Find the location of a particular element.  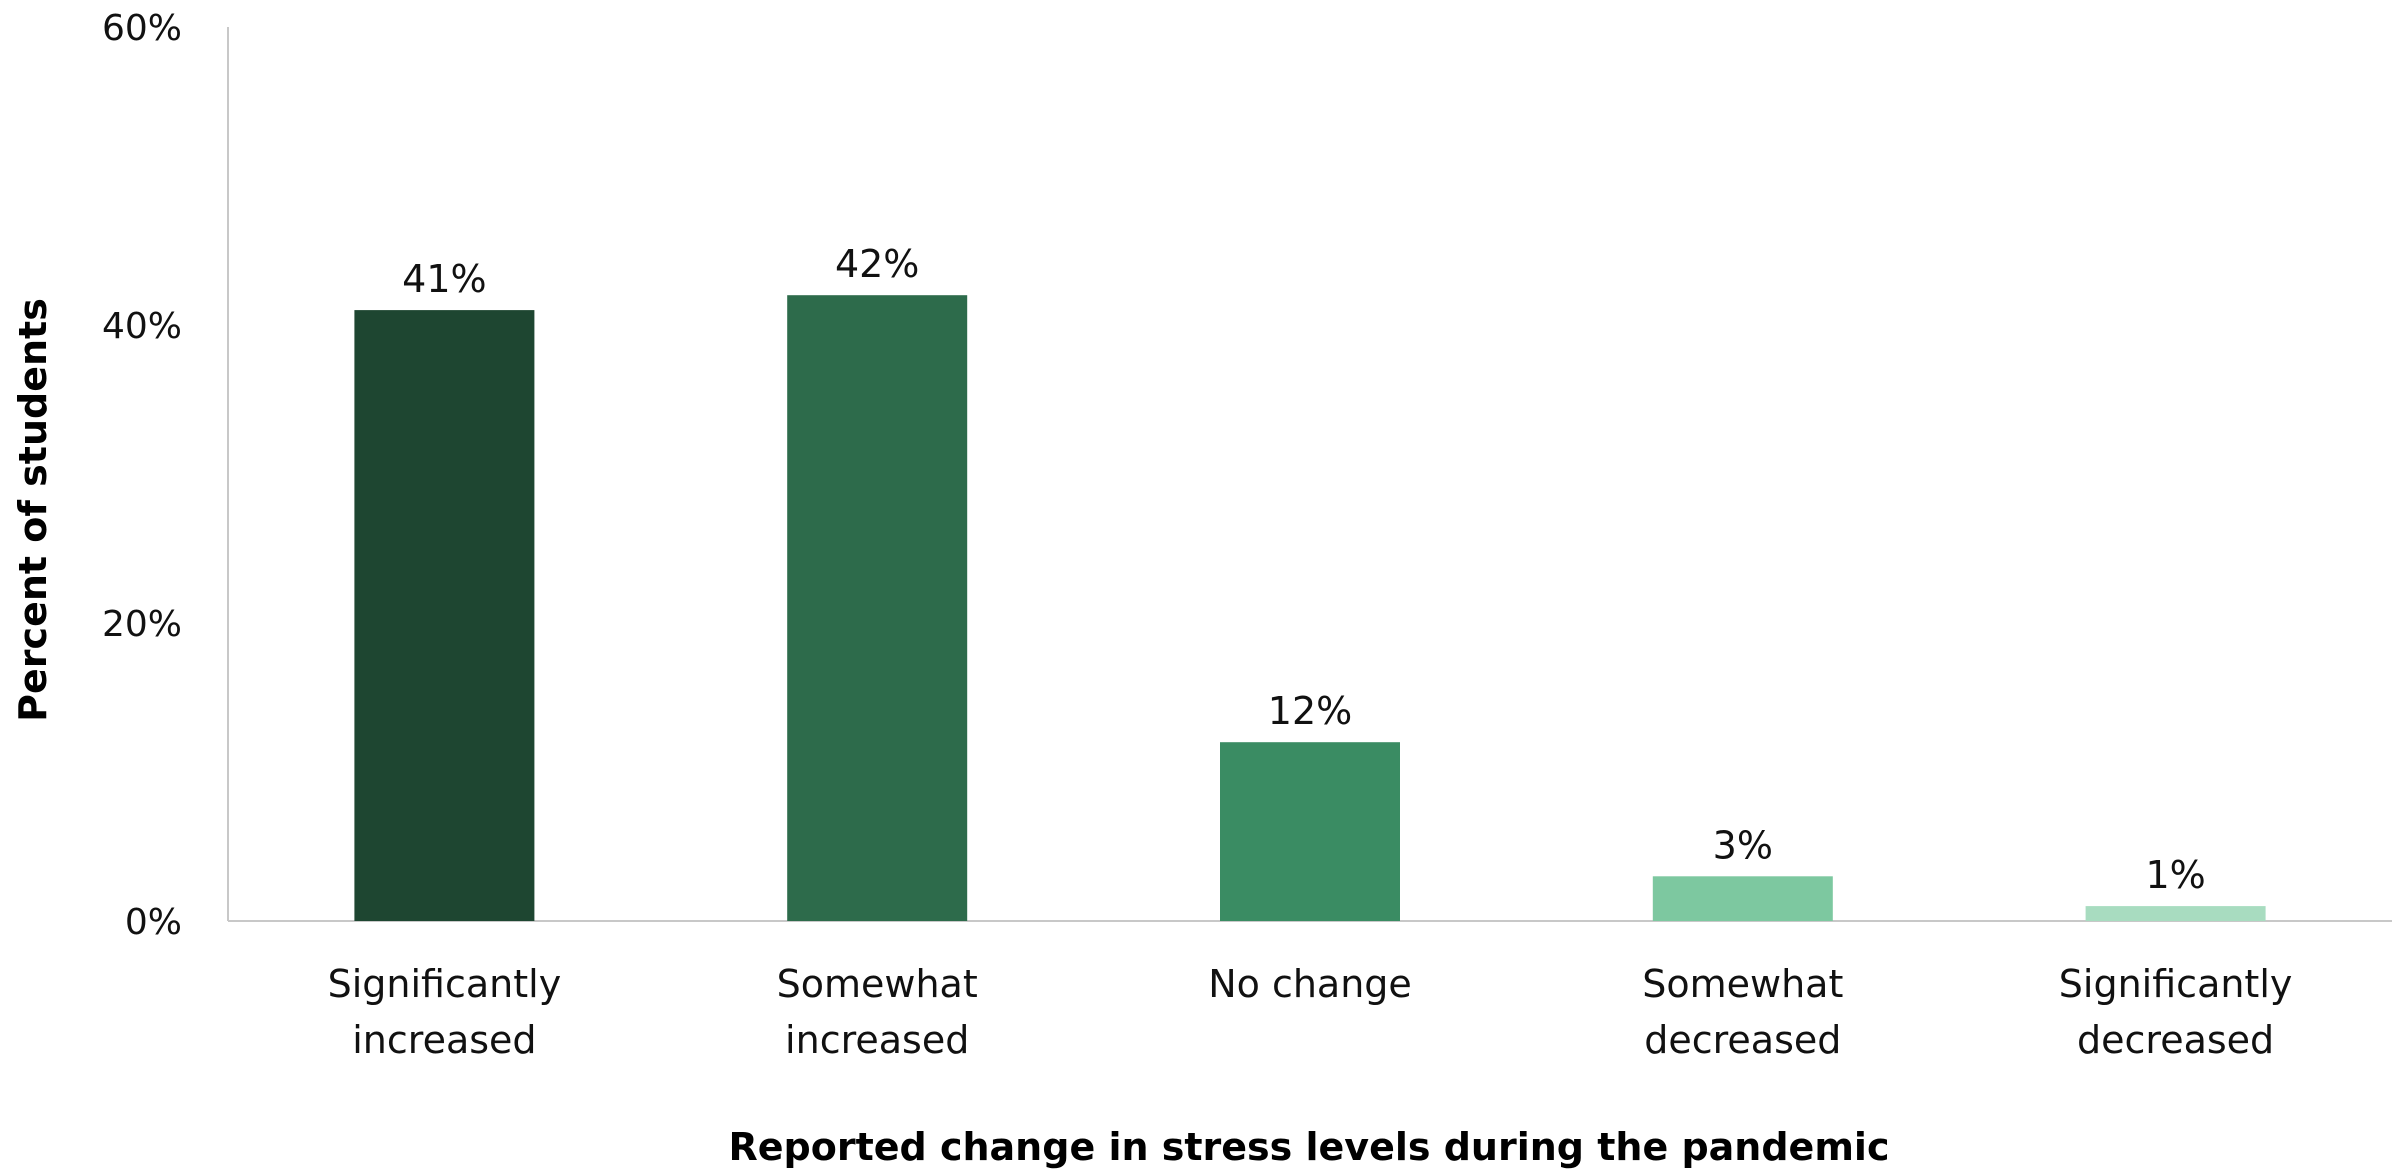

data-label: 1% is located at coordinates (2175, 875).